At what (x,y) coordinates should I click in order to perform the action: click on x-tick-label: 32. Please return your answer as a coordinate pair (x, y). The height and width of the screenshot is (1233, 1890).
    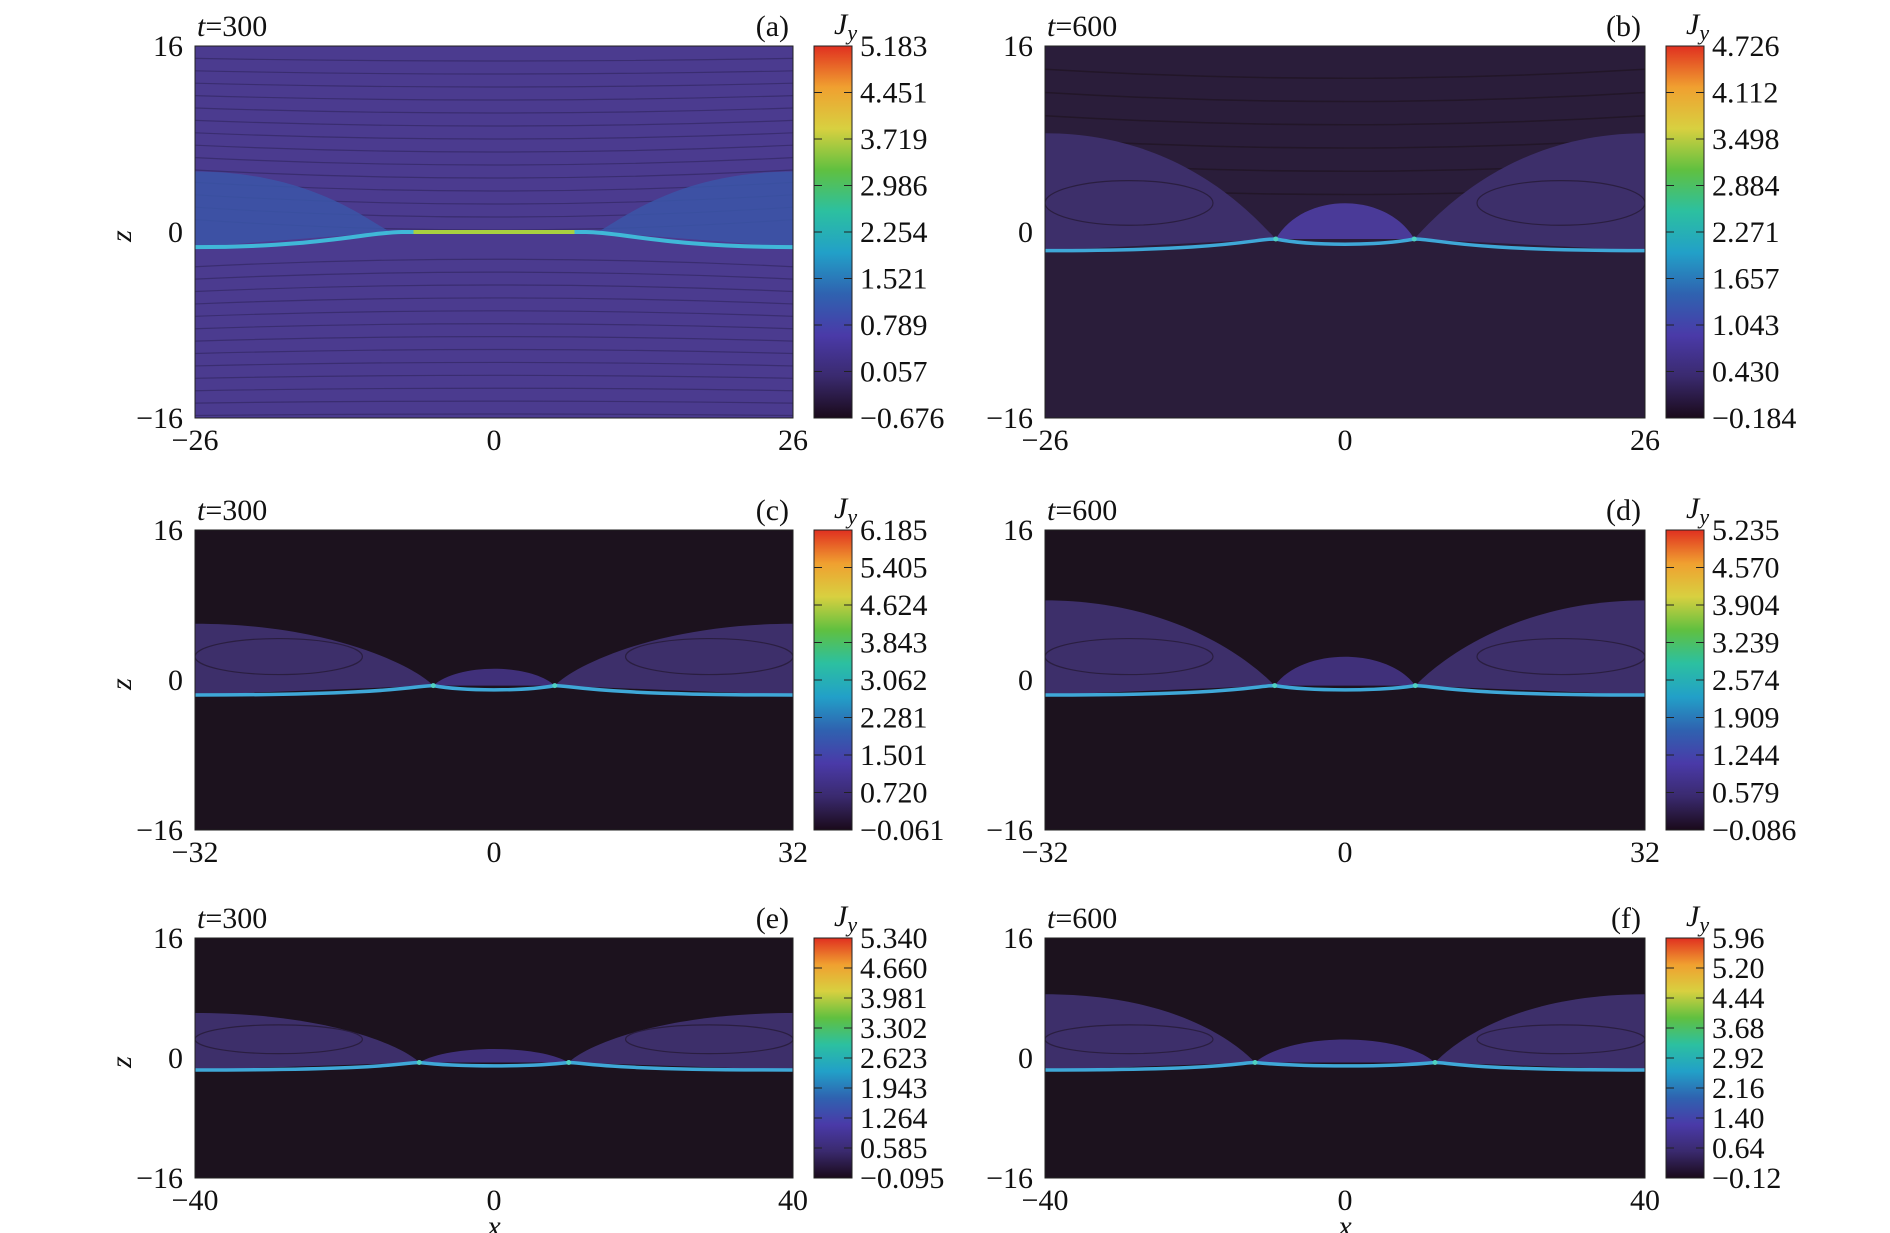
    Looking at the image, I should click on (793, 852).